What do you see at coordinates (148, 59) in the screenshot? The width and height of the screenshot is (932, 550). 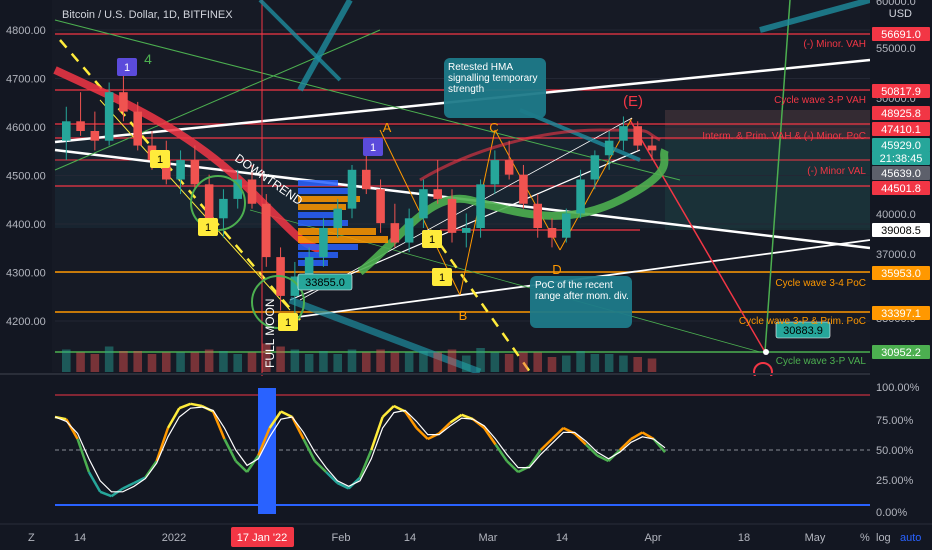 I see `wave-label: 4` at bounding box center [148, 59].